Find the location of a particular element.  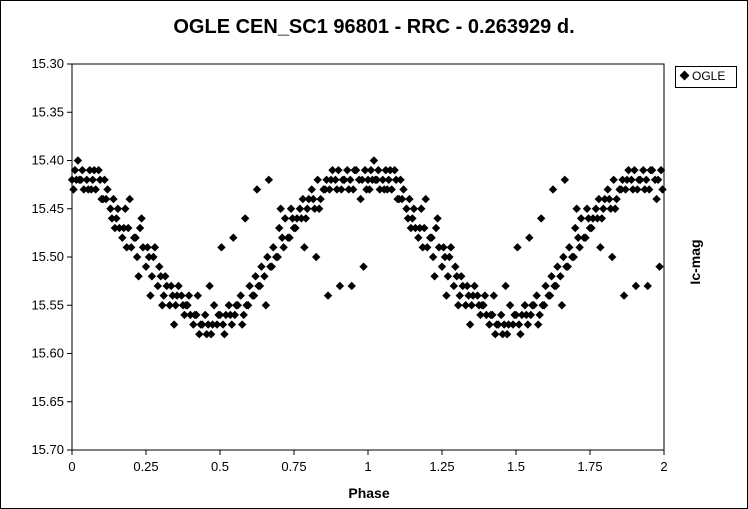

y-tick-label: 15.30 is located at coordinates (47, 63).